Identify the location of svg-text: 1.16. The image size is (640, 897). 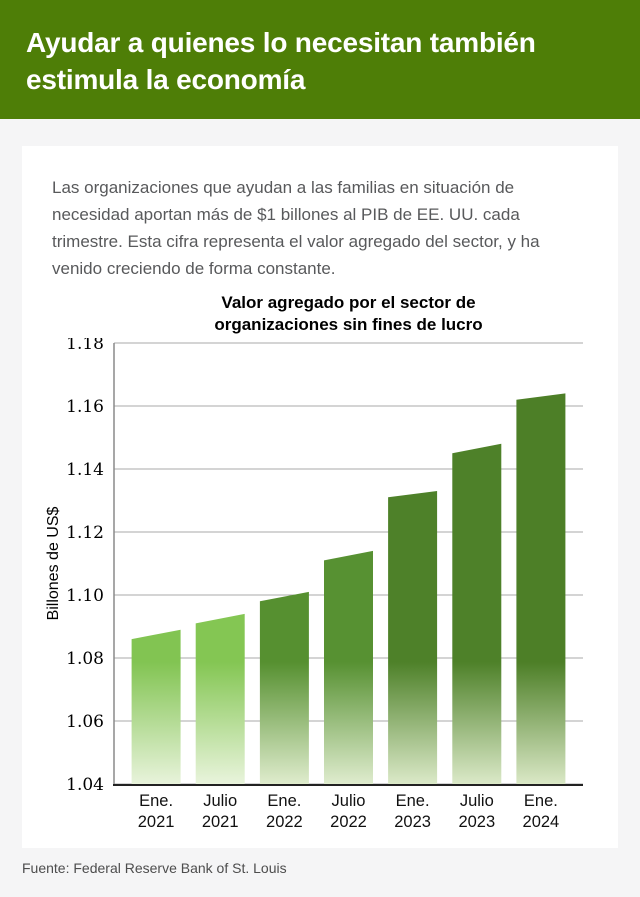
(85, 407).